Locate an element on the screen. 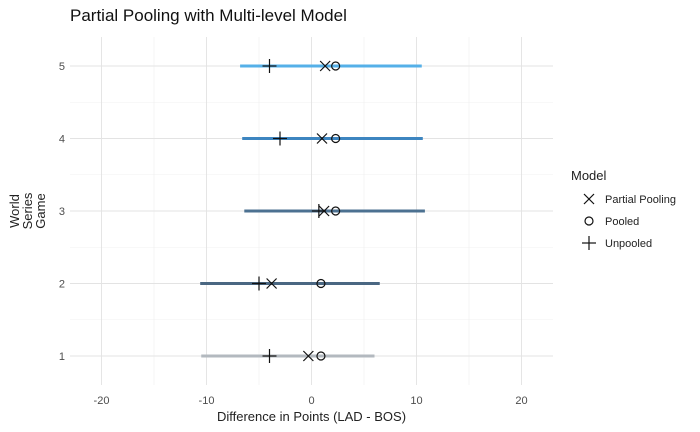 The image size is (700, 432). x-tick-label: -20 is located at coordinates (102, 401).